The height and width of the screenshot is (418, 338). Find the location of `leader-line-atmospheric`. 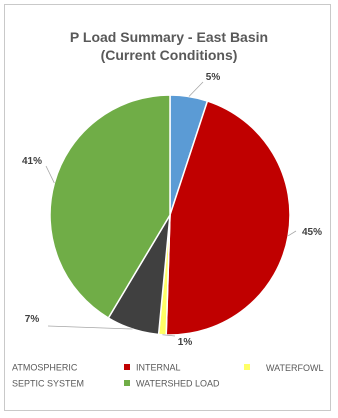

leader-line-atmospheric is located at coordinates (196, 89).